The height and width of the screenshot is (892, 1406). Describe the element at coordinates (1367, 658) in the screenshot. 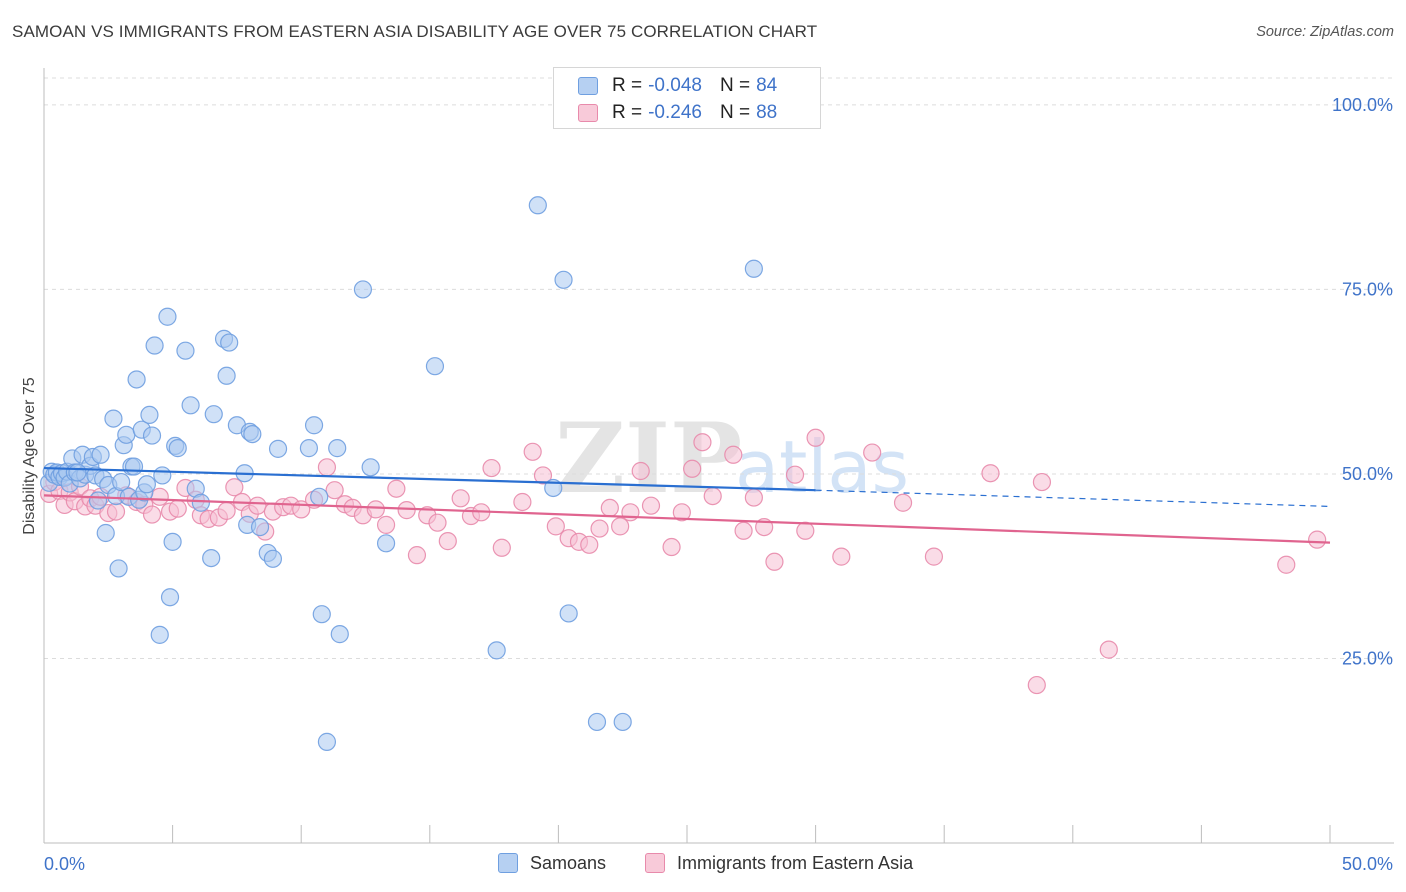

I see `y-tick-label: 25.0%` at that location.